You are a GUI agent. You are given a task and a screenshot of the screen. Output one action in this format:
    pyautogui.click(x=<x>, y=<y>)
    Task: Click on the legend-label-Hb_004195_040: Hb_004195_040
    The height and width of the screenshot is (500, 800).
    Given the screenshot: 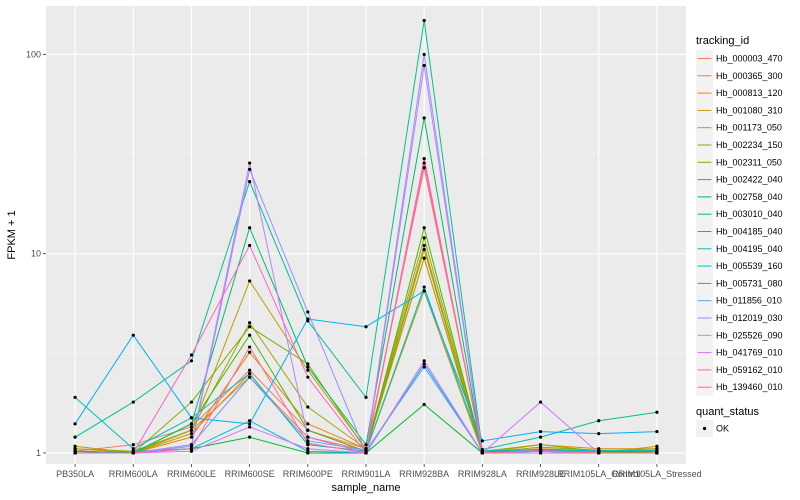 What is the action you would take?
    pyautogui.click(x=749, y=249)
    